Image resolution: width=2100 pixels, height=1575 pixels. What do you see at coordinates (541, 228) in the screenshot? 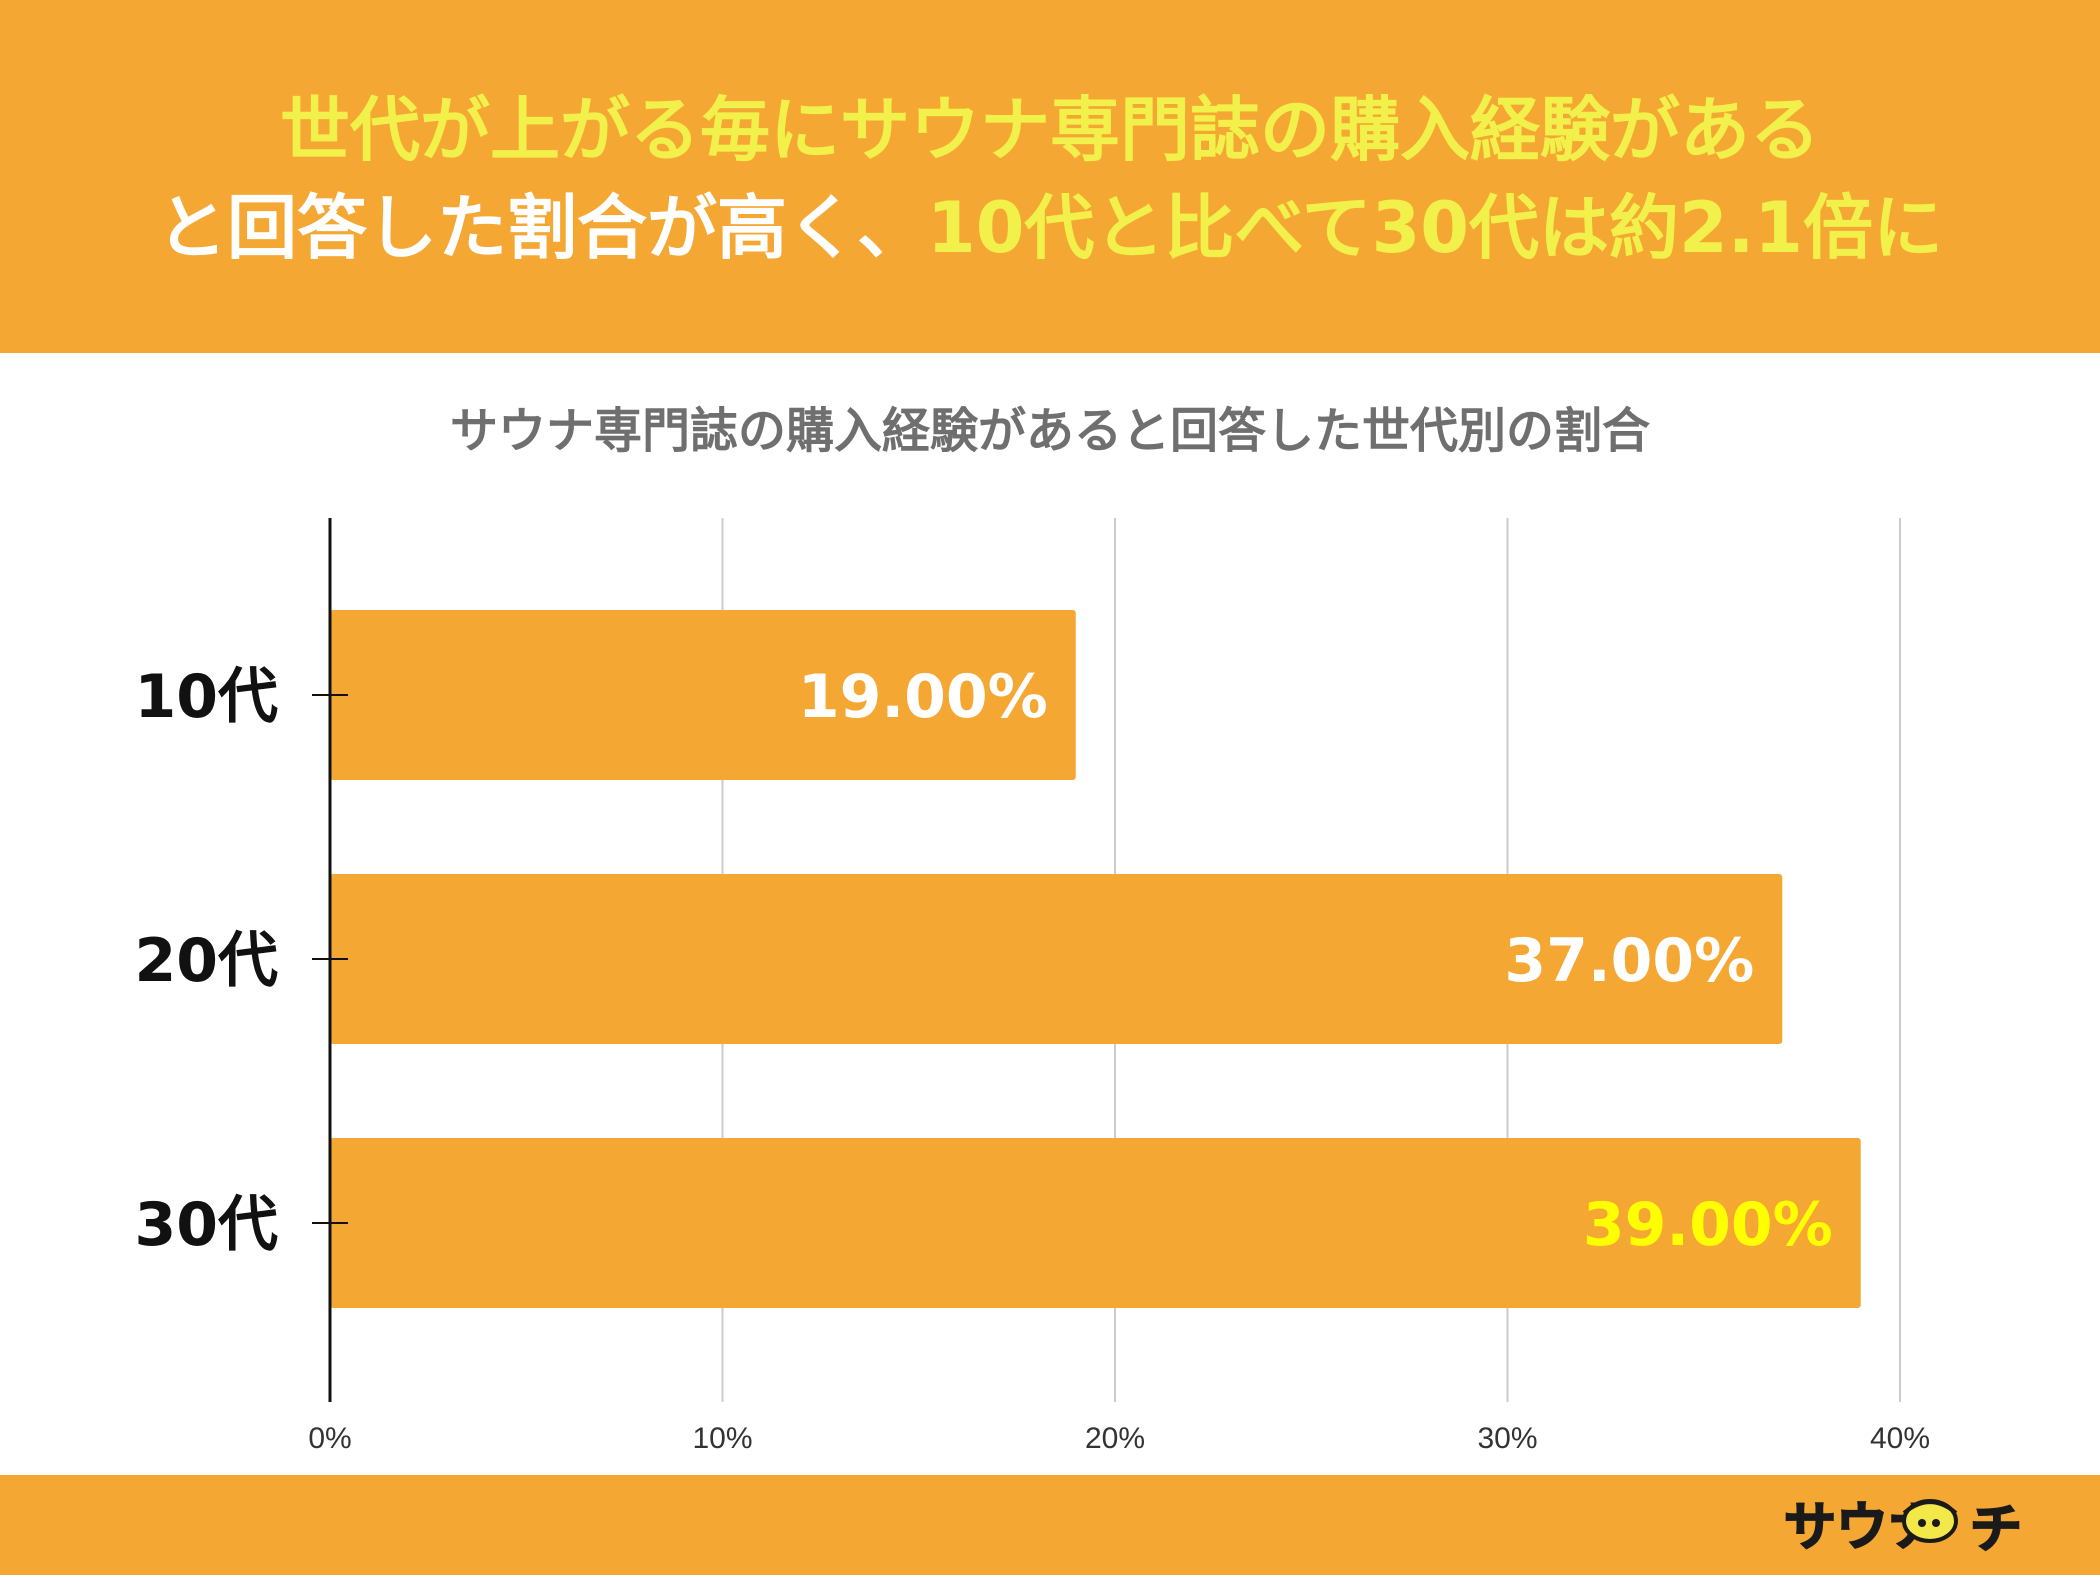
I see `headline-line-2-part-1: と回答した割合が高く、` at bounding box center [541, 228].